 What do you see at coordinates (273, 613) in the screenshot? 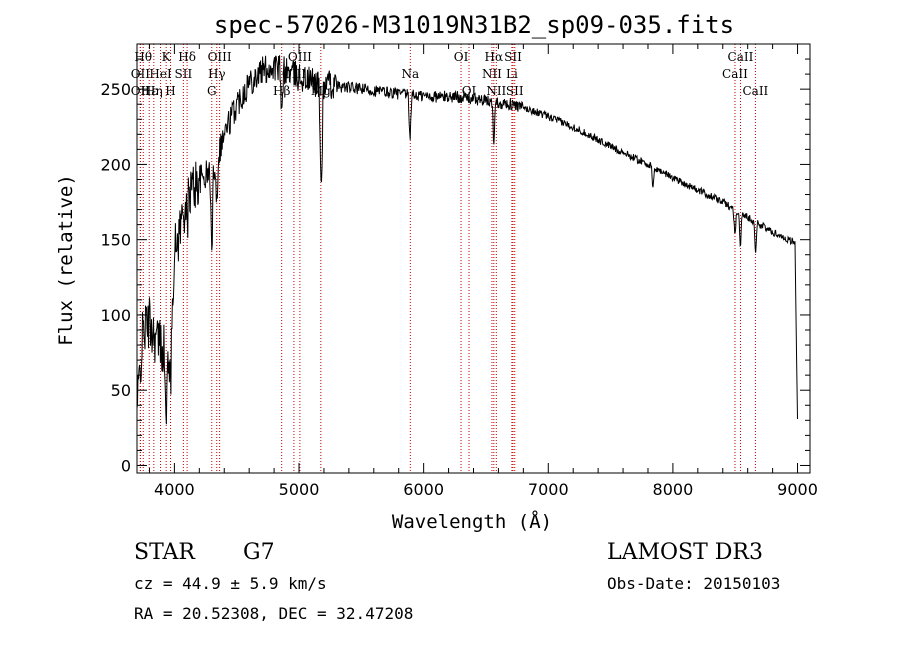
I see `coordinates-text: RA = 20.52308, DEC = 32.47208` at bounding box center [273, 613].